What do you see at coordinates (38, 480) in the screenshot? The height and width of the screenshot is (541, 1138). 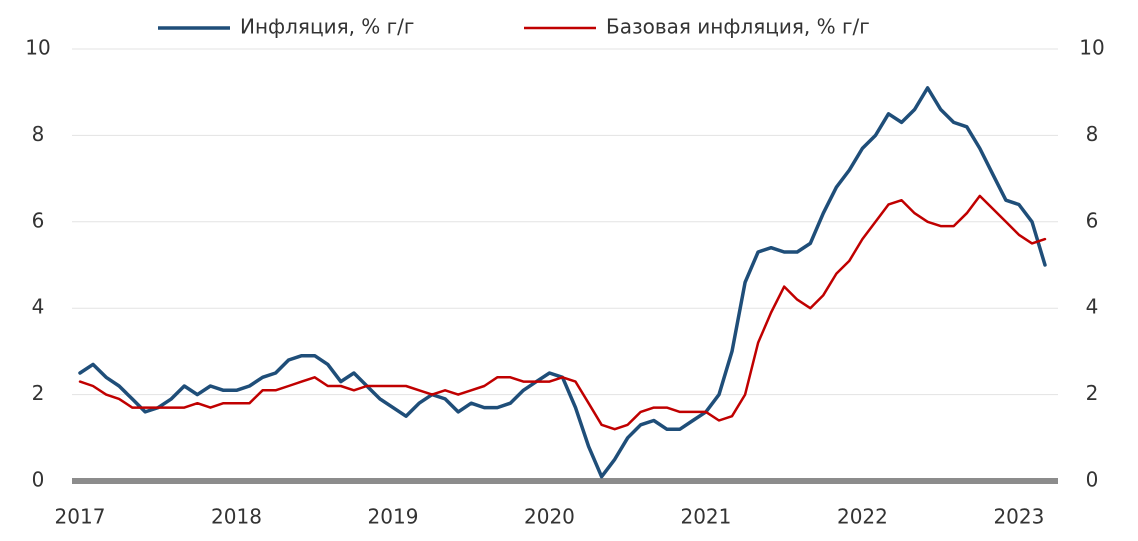 I see `y-tick-label: 0` at bounding box center [38, 480].